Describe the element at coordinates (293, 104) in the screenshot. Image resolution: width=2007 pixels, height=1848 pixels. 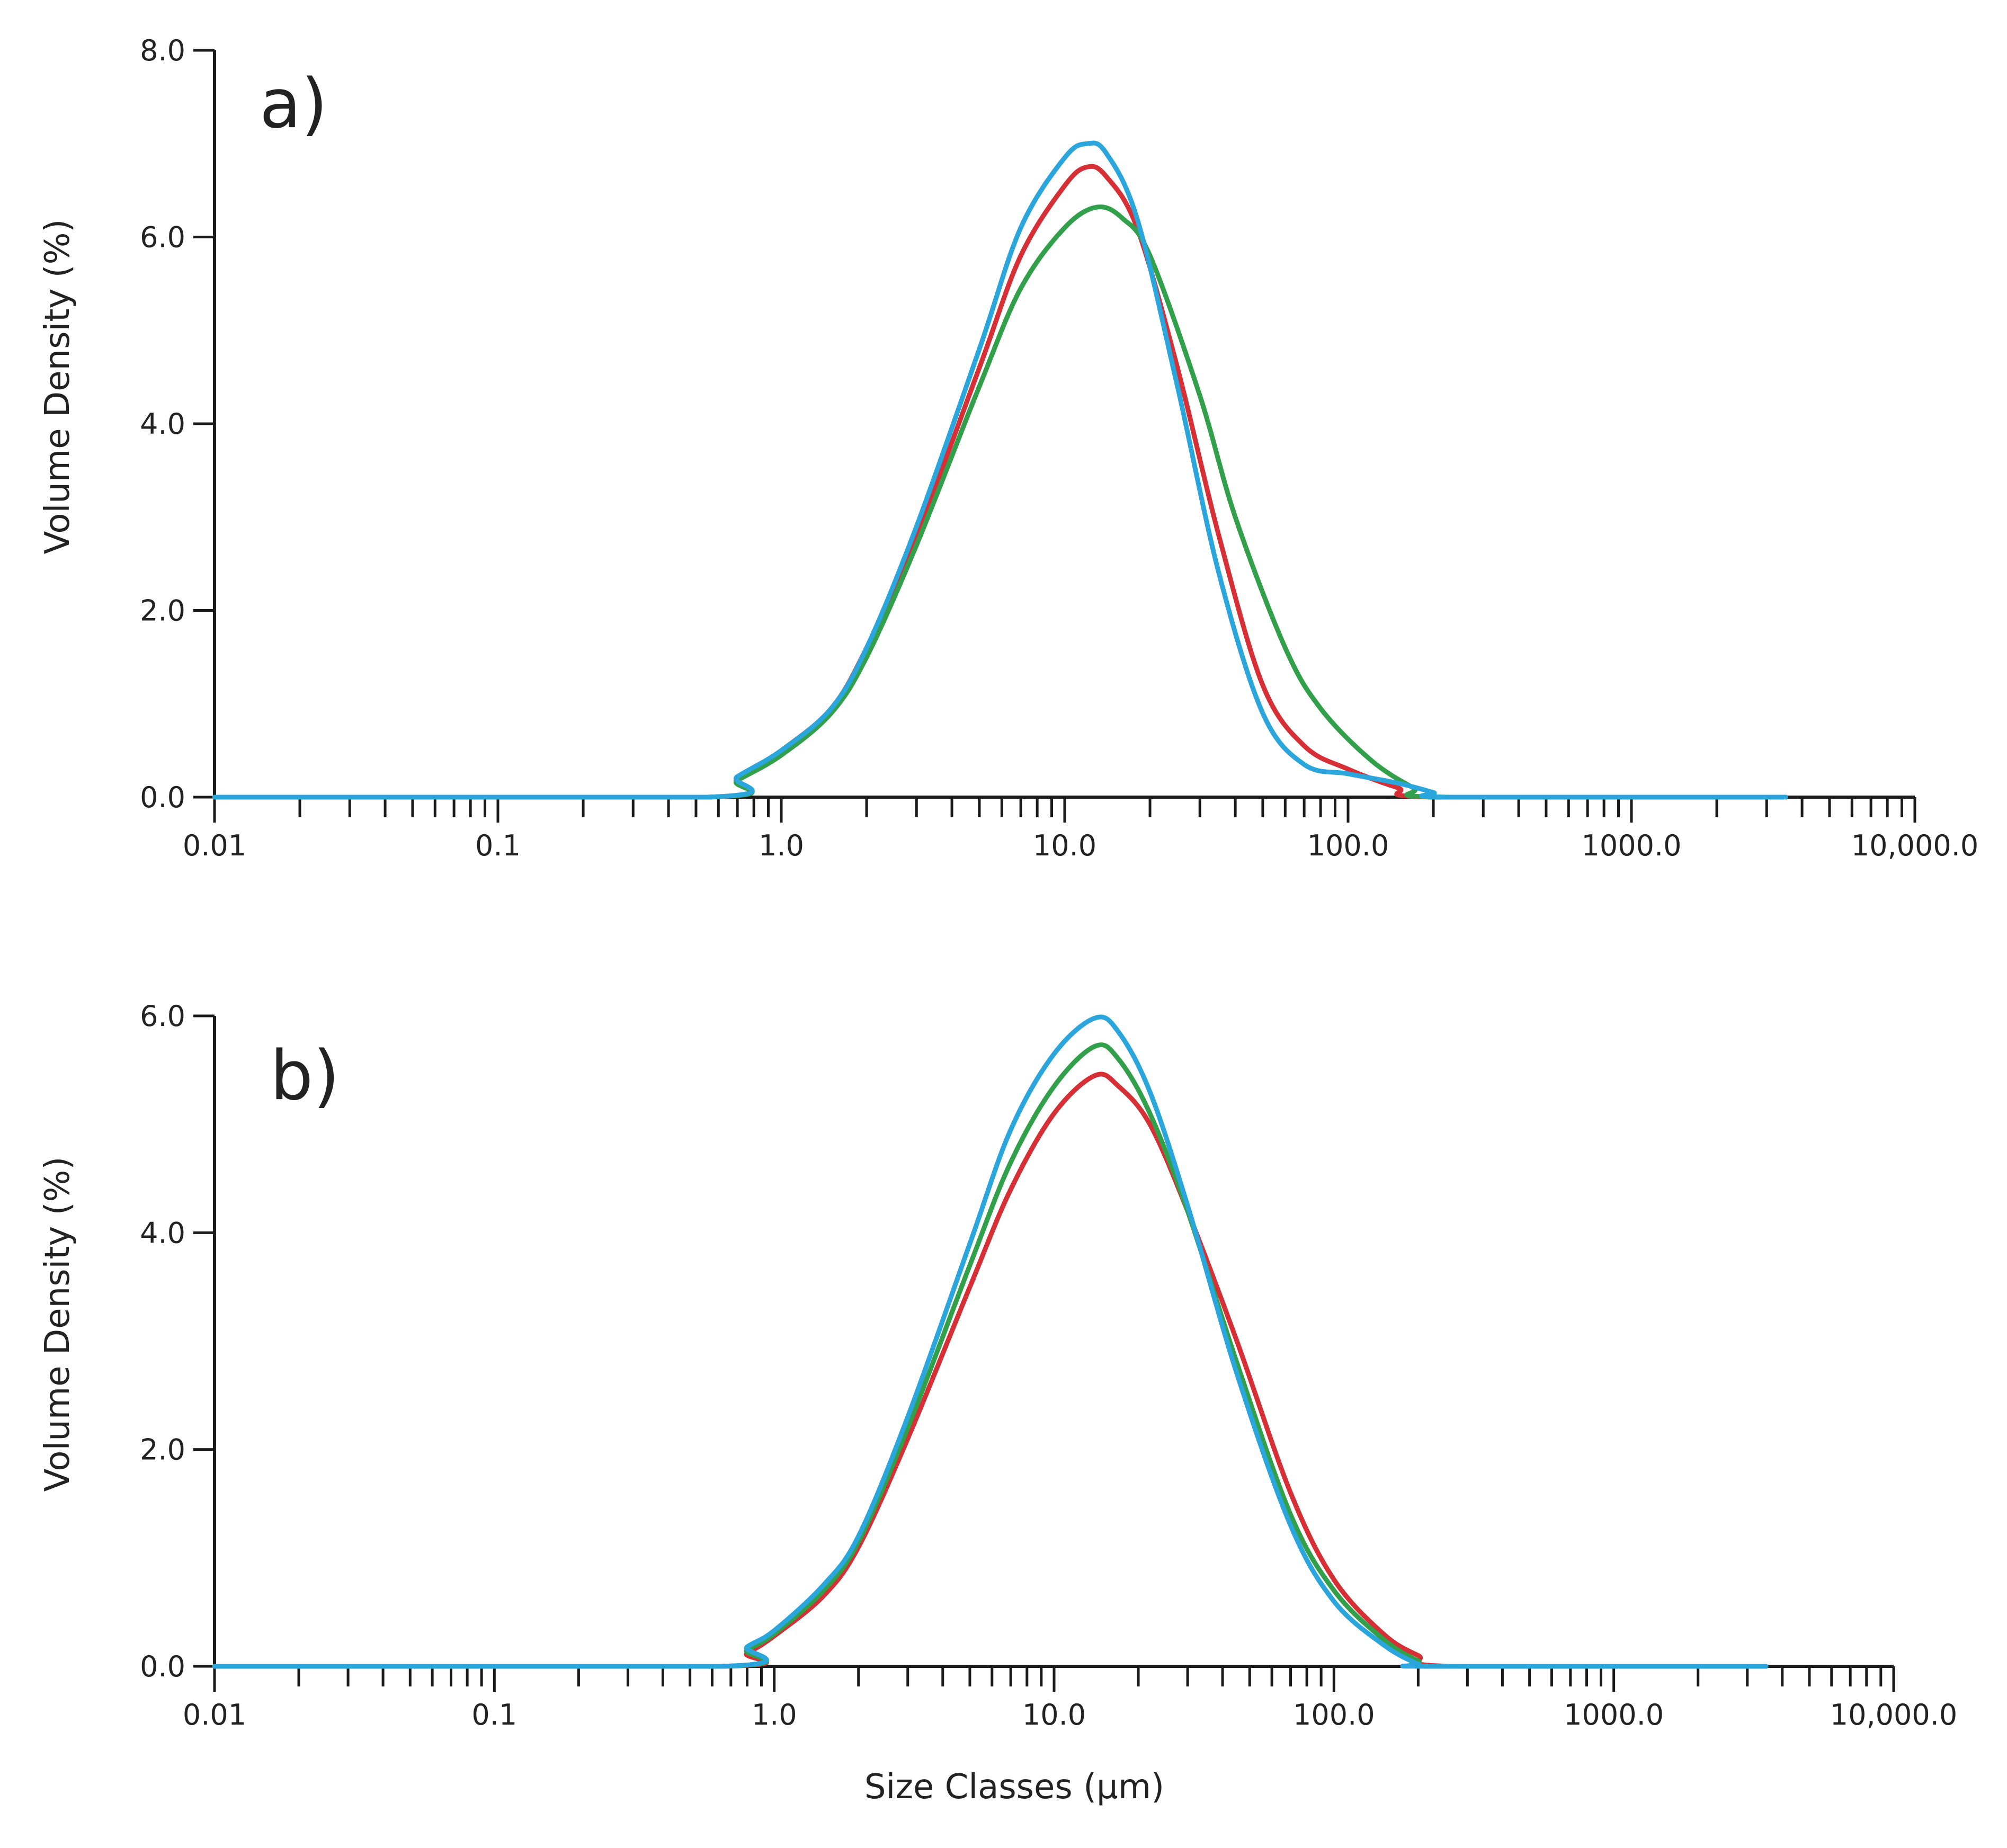
I see `panel-label-a: a)` at that location.